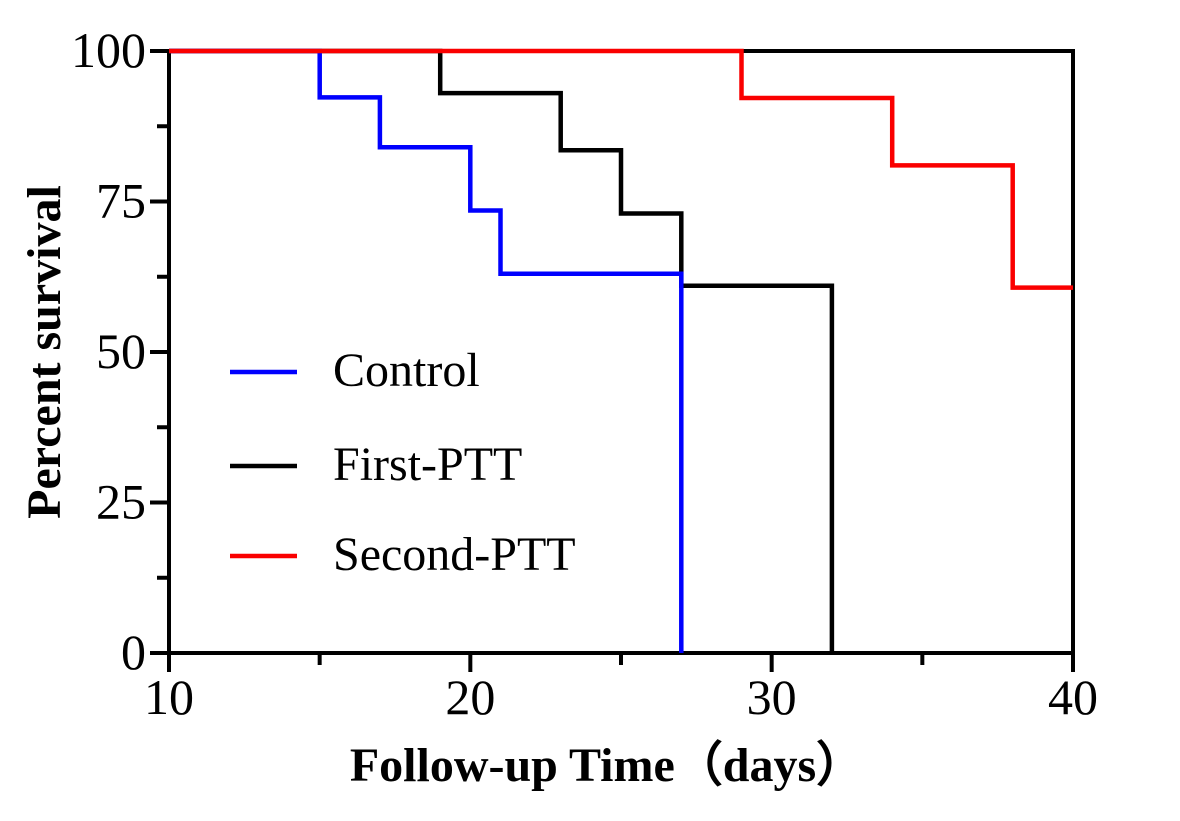  I want to click on y-tick-label: 50, so click(121, 351).